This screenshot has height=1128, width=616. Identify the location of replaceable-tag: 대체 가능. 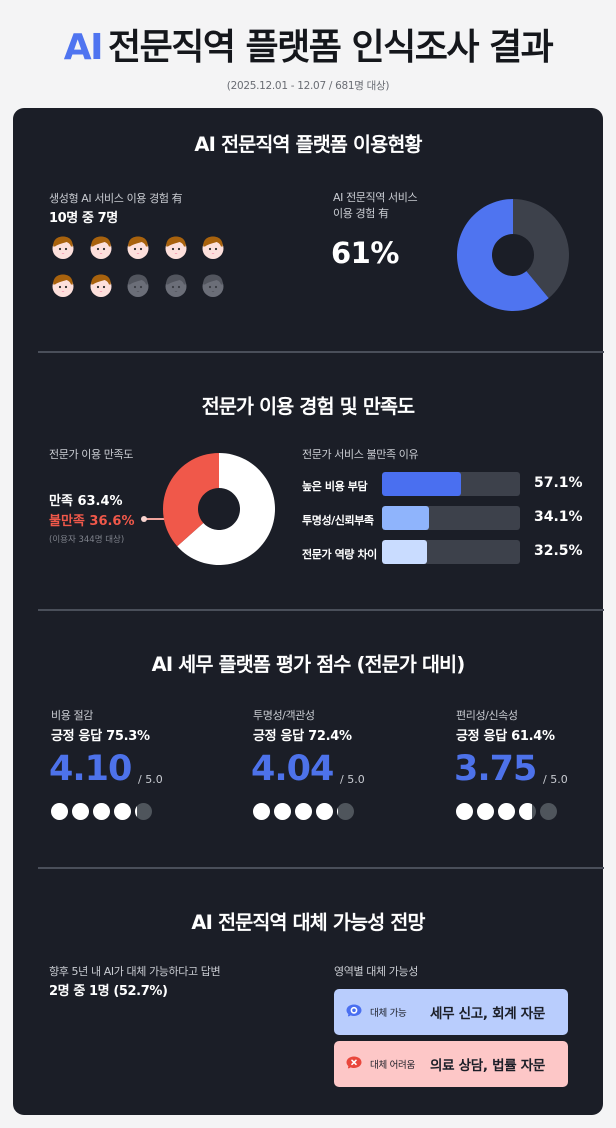
(388, 1013).